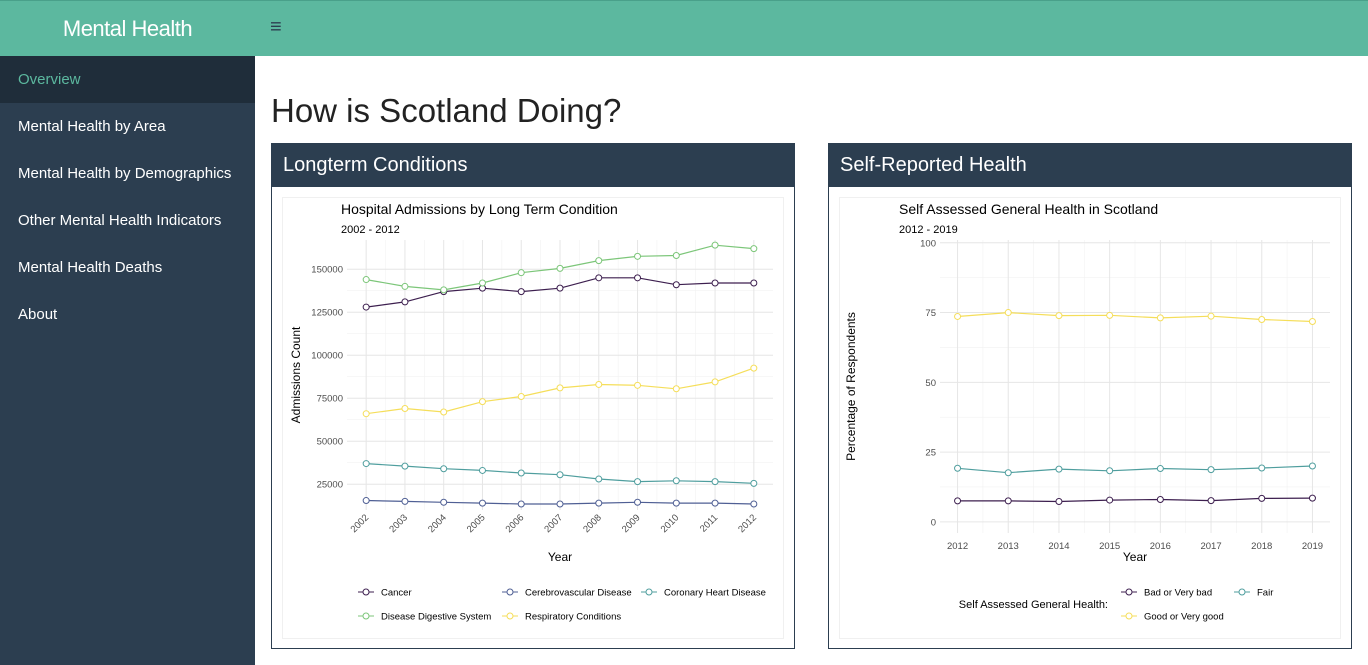  Describe the element at coordinates (1312, 546) in the screenshot. I see `x-tick-label: 2019` at that location.